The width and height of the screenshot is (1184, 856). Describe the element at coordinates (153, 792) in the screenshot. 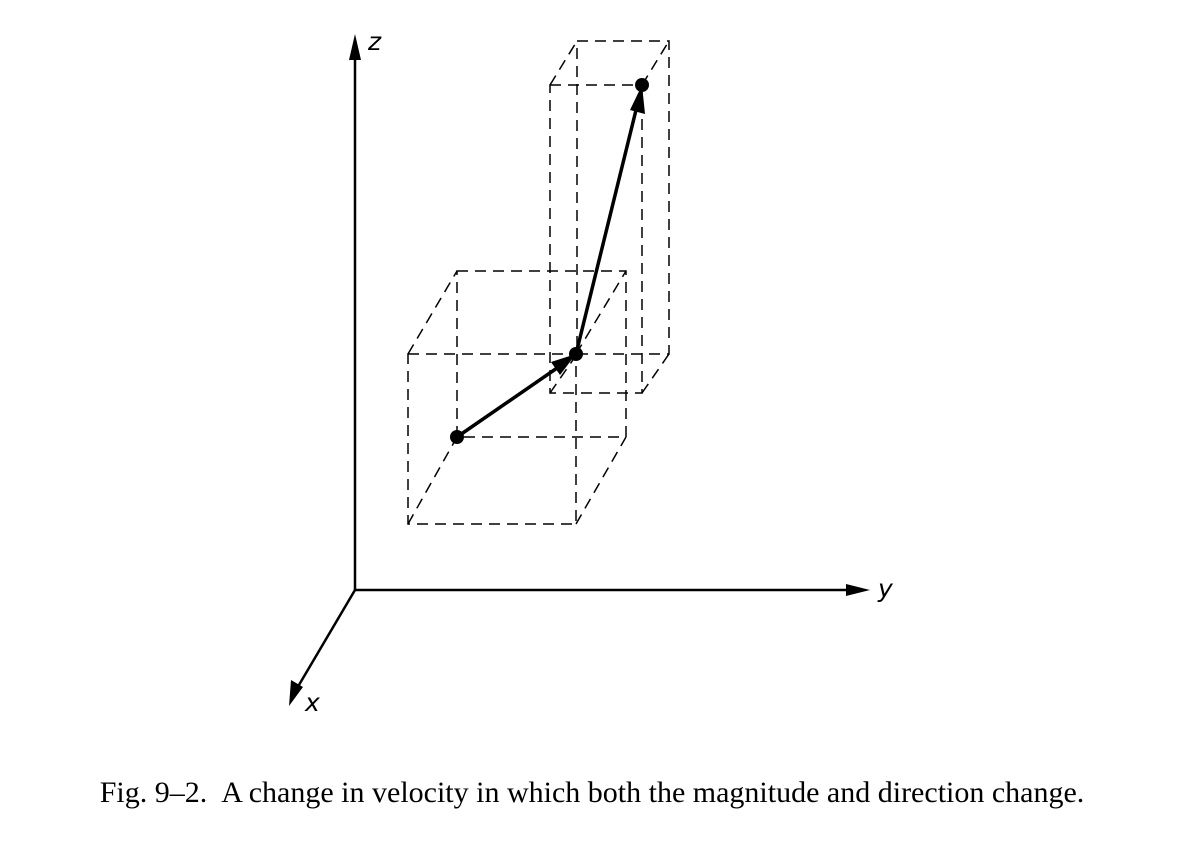

I see `caption-figure-number: Fig. 9–2.` at that location.